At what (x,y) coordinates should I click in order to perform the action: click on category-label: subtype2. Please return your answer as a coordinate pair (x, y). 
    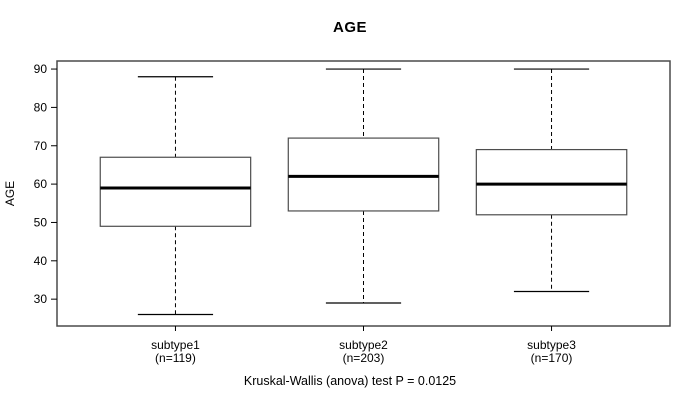
    Looking at the image, I should click on (363, 345).